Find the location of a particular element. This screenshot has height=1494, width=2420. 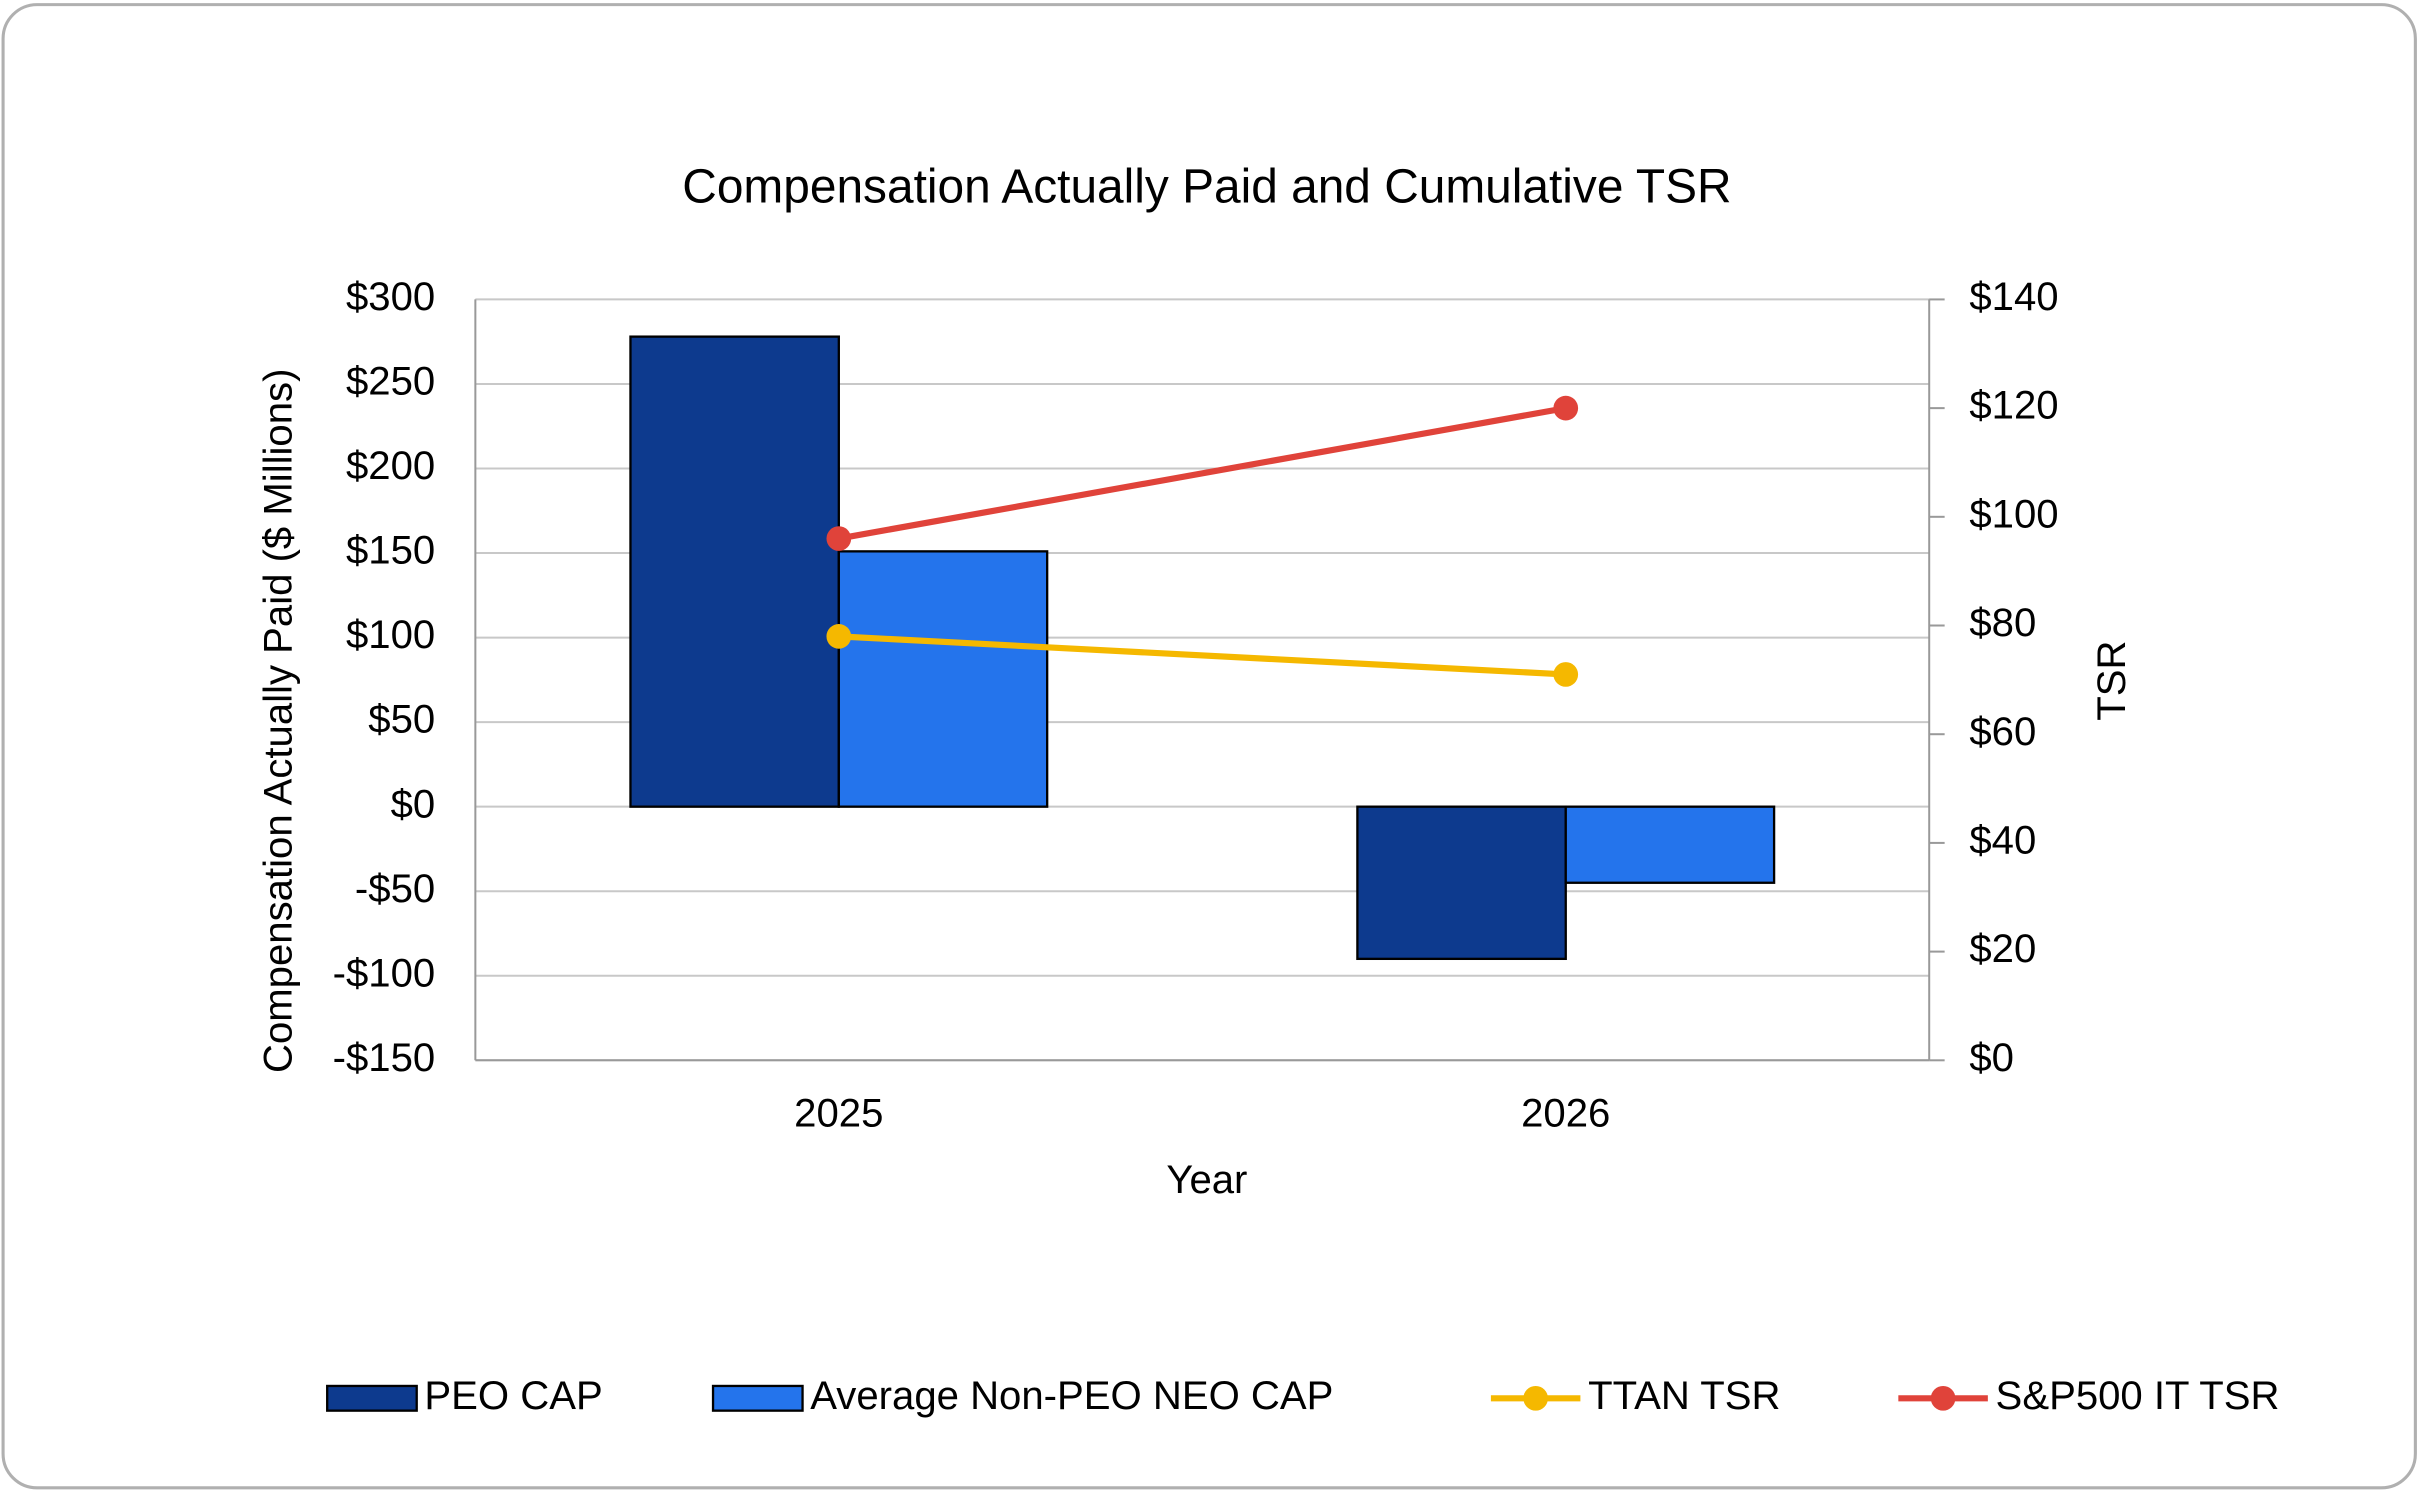

y-axis-title: Compensation Actually Paid ($ Millions) is located at coordinates (277, 721).